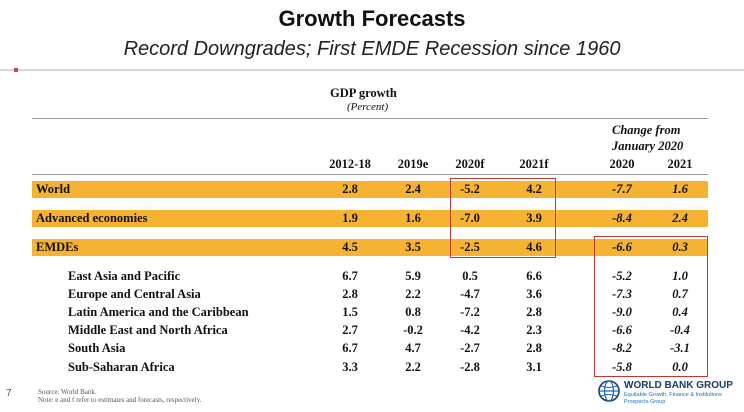  What do you see at coordinates (534, 247) in the screenshot?
I see `table-cell: 4.6` at bounding box center [534, 247].